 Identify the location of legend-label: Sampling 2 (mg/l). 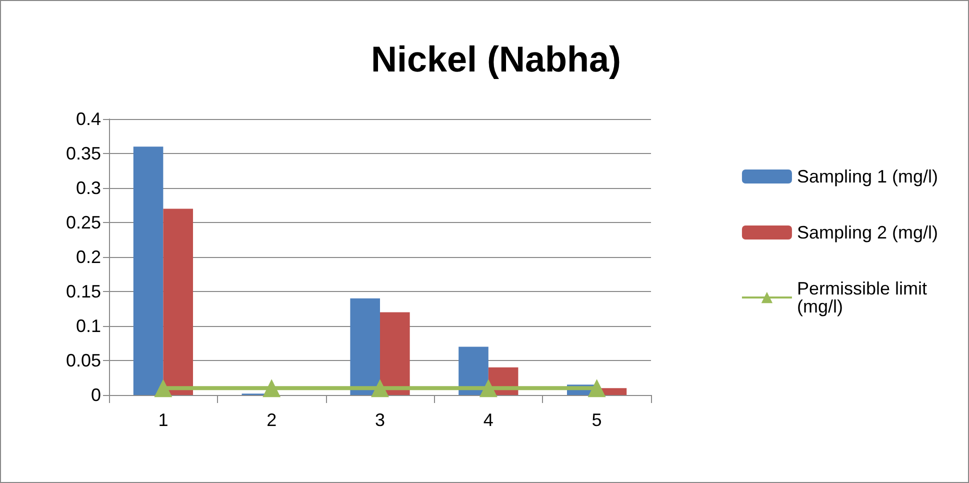
(867, 232).